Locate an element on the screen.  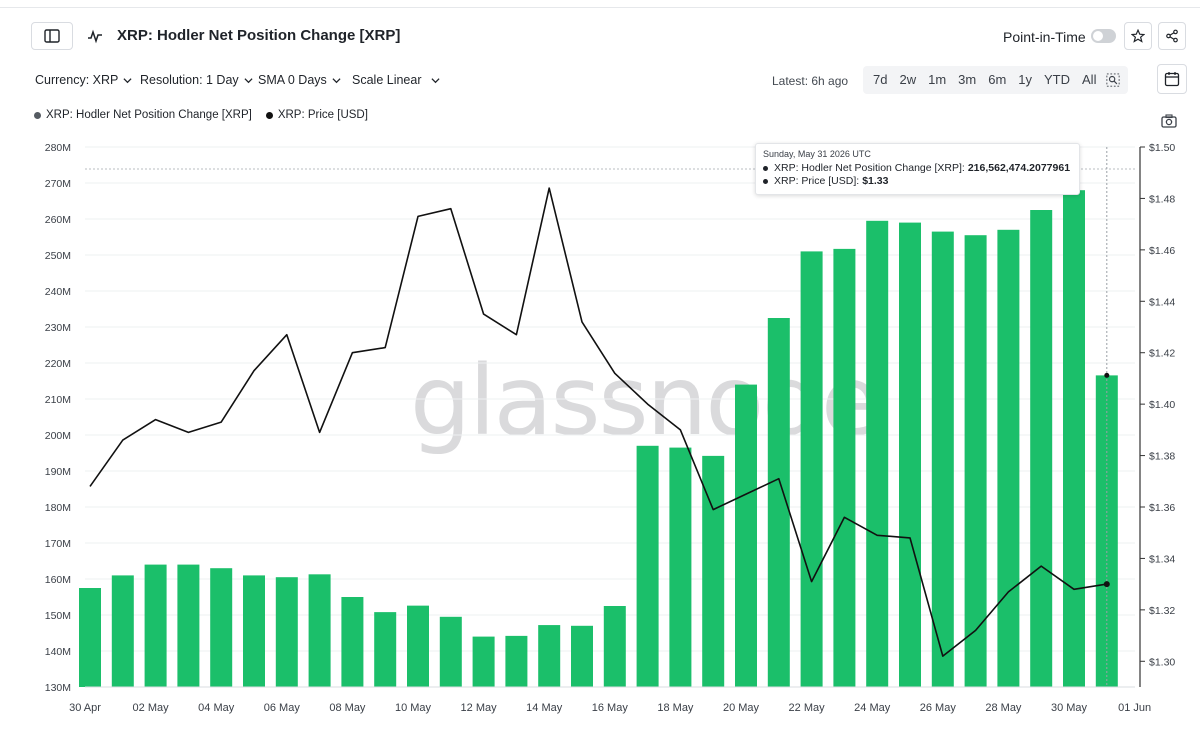
range-selector: 7d 2w 1m 3m 6m 1y YTD All is located at coordinates (996, 80).